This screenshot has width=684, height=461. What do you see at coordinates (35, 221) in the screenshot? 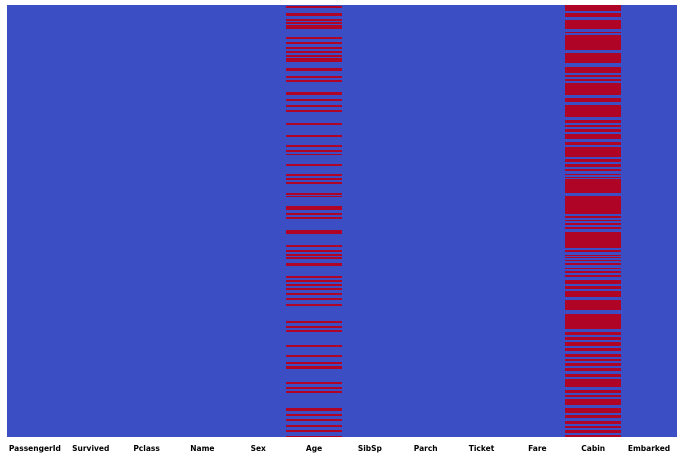
I see `heatmap-column-passengerid` at bounding box center [35, 221].